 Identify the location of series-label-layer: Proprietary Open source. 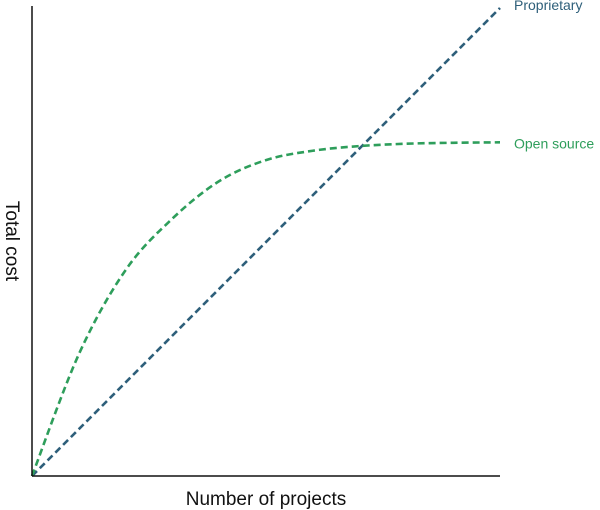
(554, 75).